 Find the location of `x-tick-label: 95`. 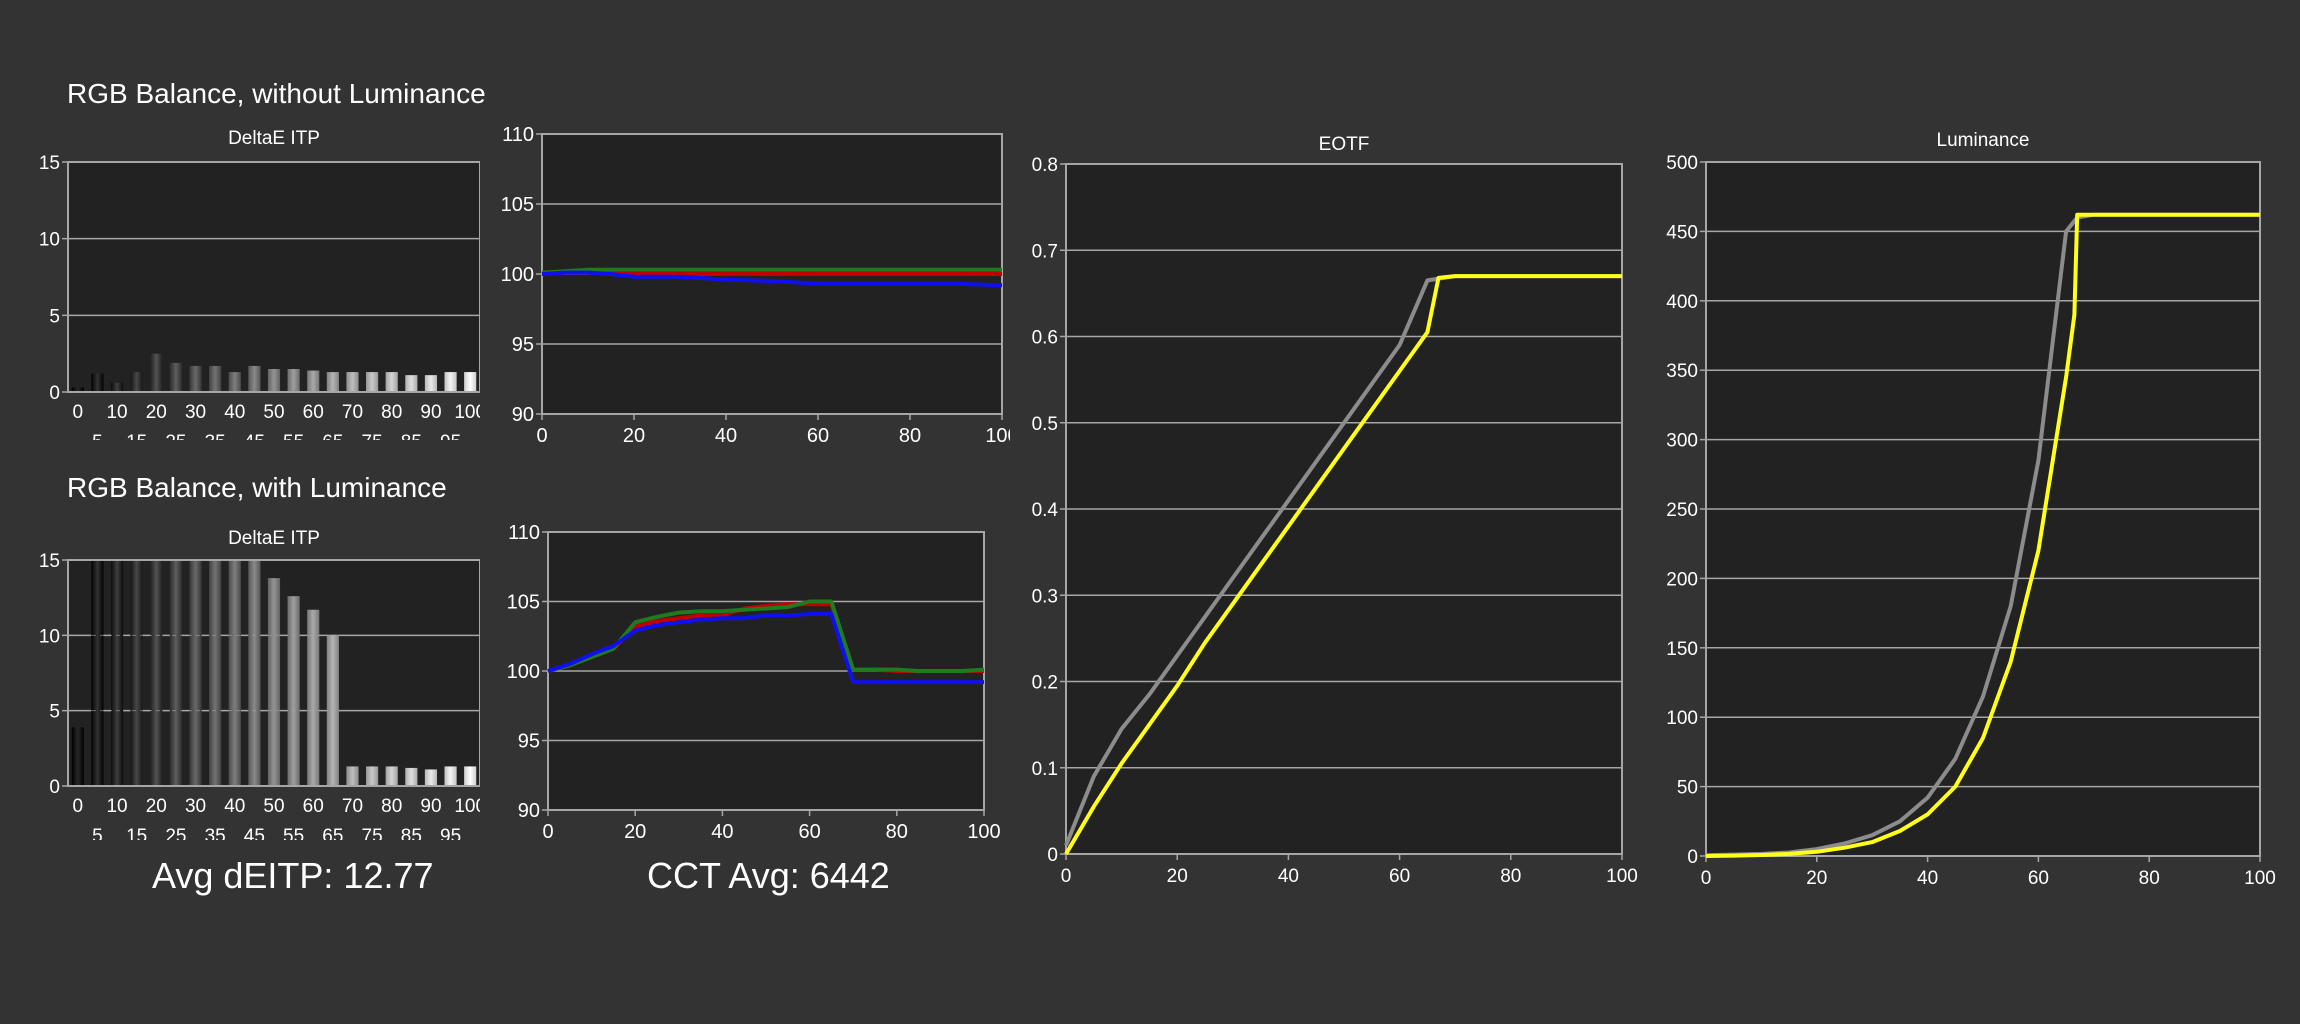

x-tick-label: 95 is located at coordinates (450, 436).